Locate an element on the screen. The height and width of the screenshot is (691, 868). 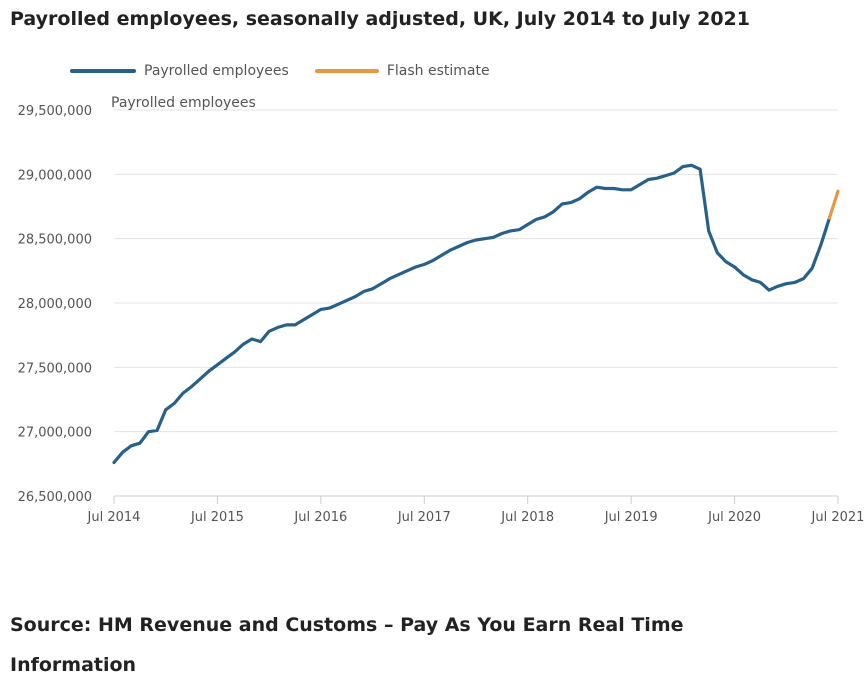
legend-item-flash-estimate: Flash estimate is located at coordinates (402, 71).